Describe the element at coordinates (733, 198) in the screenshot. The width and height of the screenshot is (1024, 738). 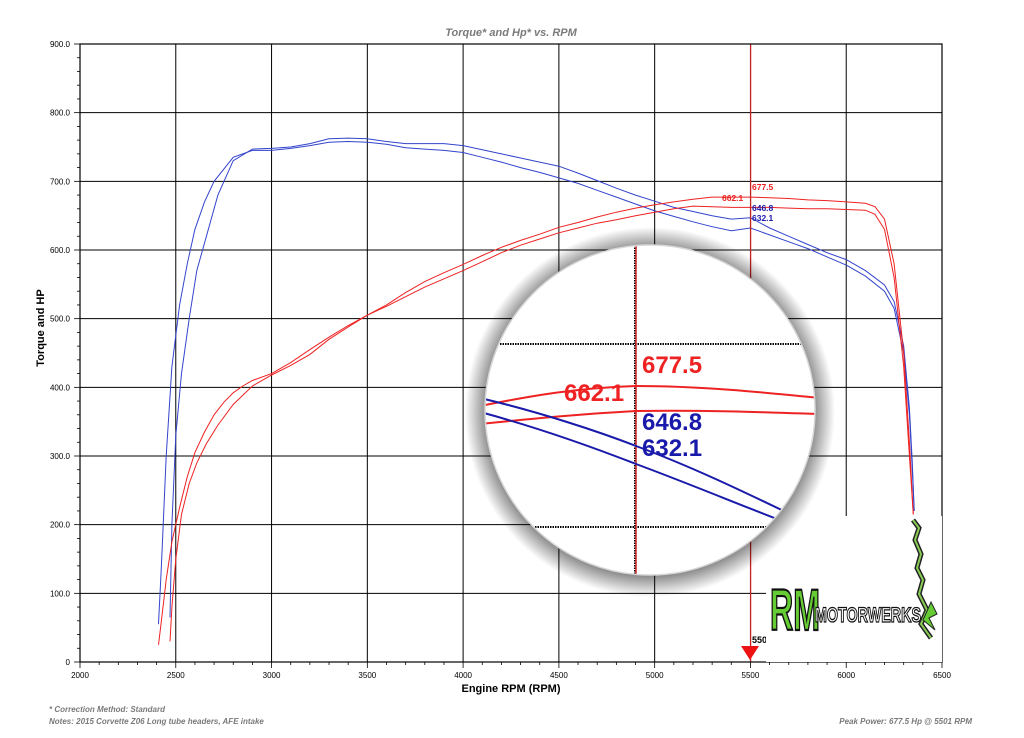
I see `cursor-value-label: 662.1` at that location.